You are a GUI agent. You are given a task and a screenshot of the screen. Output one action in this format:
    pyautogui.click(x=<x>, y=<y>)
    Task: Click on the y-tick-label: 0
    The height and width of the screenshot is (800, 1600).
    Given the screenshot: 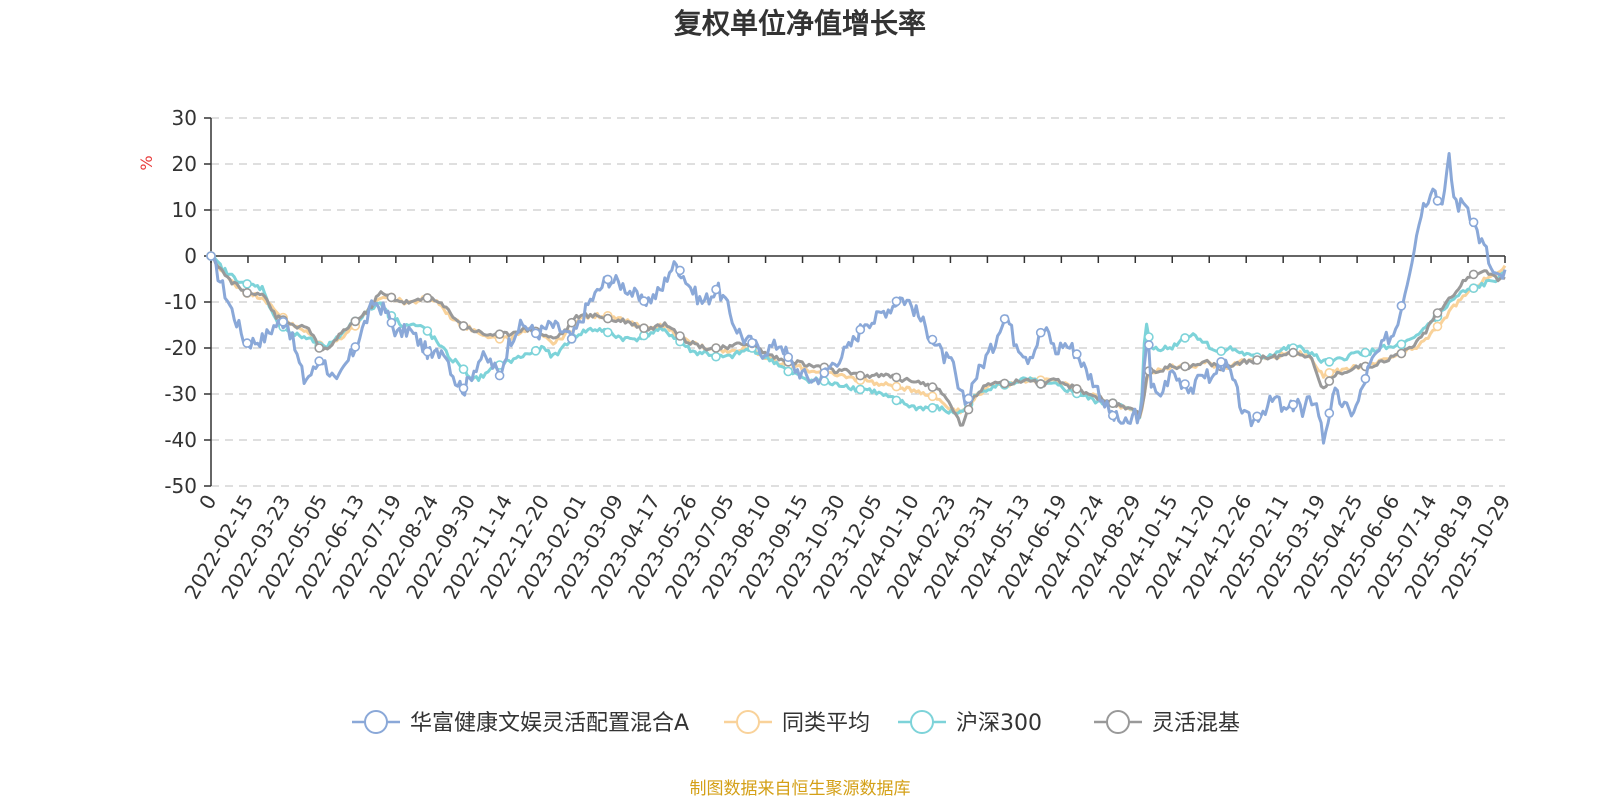 What is the action you would take?
    pyautogui.click(x=190, y=256)
    